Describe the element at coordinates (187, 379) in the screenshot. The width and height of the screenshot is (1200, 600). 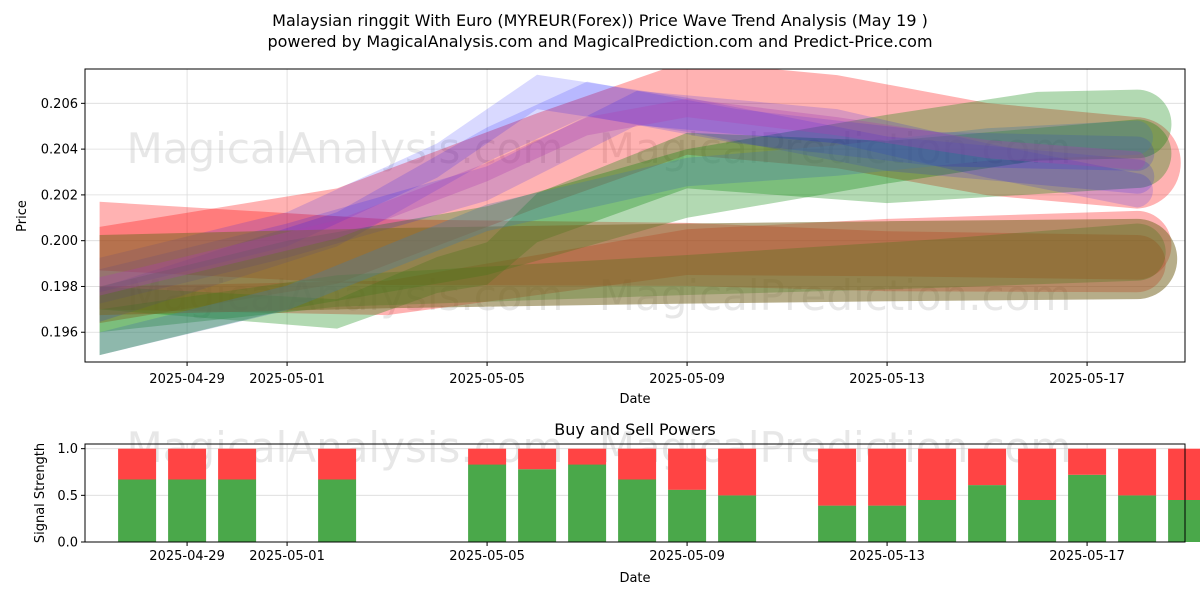
I see `price-x-tick-label-0: 2025-04-29` at that location.